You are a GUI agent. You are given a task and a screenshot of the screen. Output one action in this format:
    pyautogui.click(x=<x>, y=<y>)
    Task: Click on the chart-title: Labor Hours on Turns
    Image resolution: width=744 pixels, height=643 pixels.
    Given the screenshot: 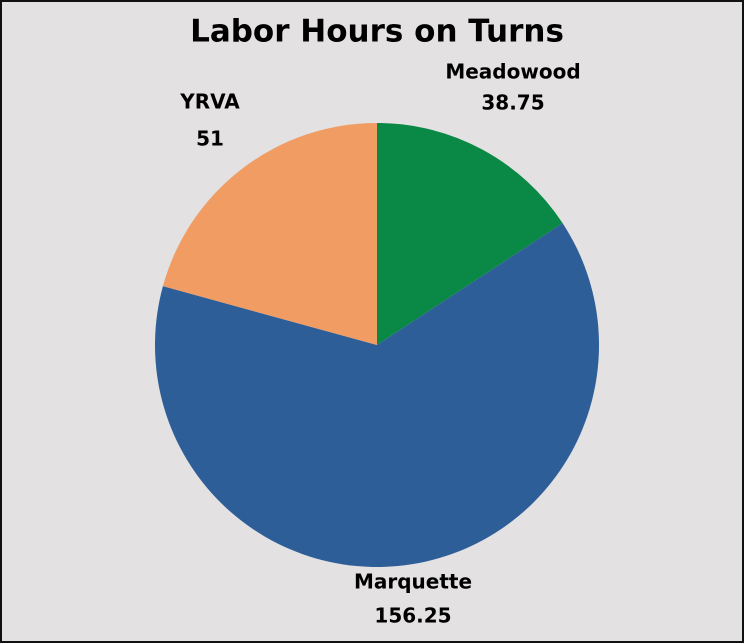 What is the action you would take?
    pyautogui.click(x=377, y=32)
    